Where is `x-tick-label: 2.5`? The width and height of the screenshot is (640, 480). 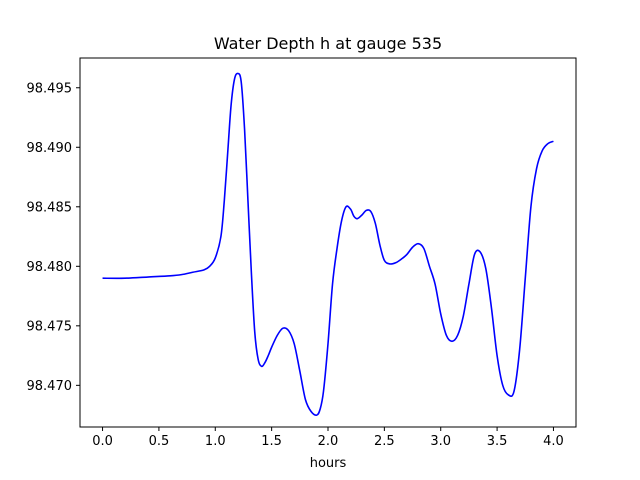 x-tick-label: 2.5 is located at coordinates (384, 441).